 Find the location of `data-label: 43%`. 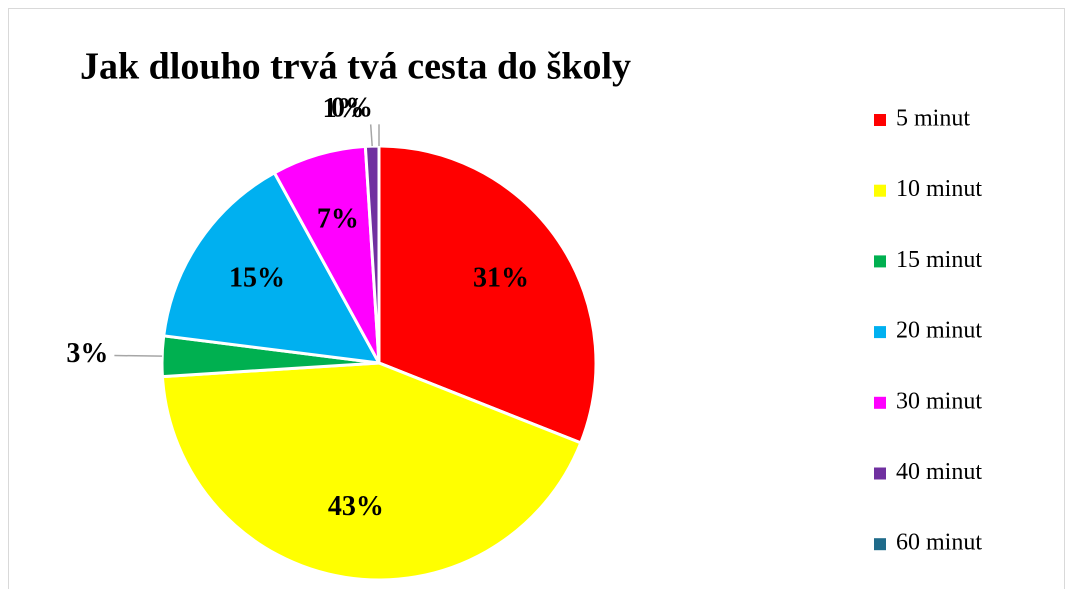

data-label: 43% is located at coordinates (356, 506).